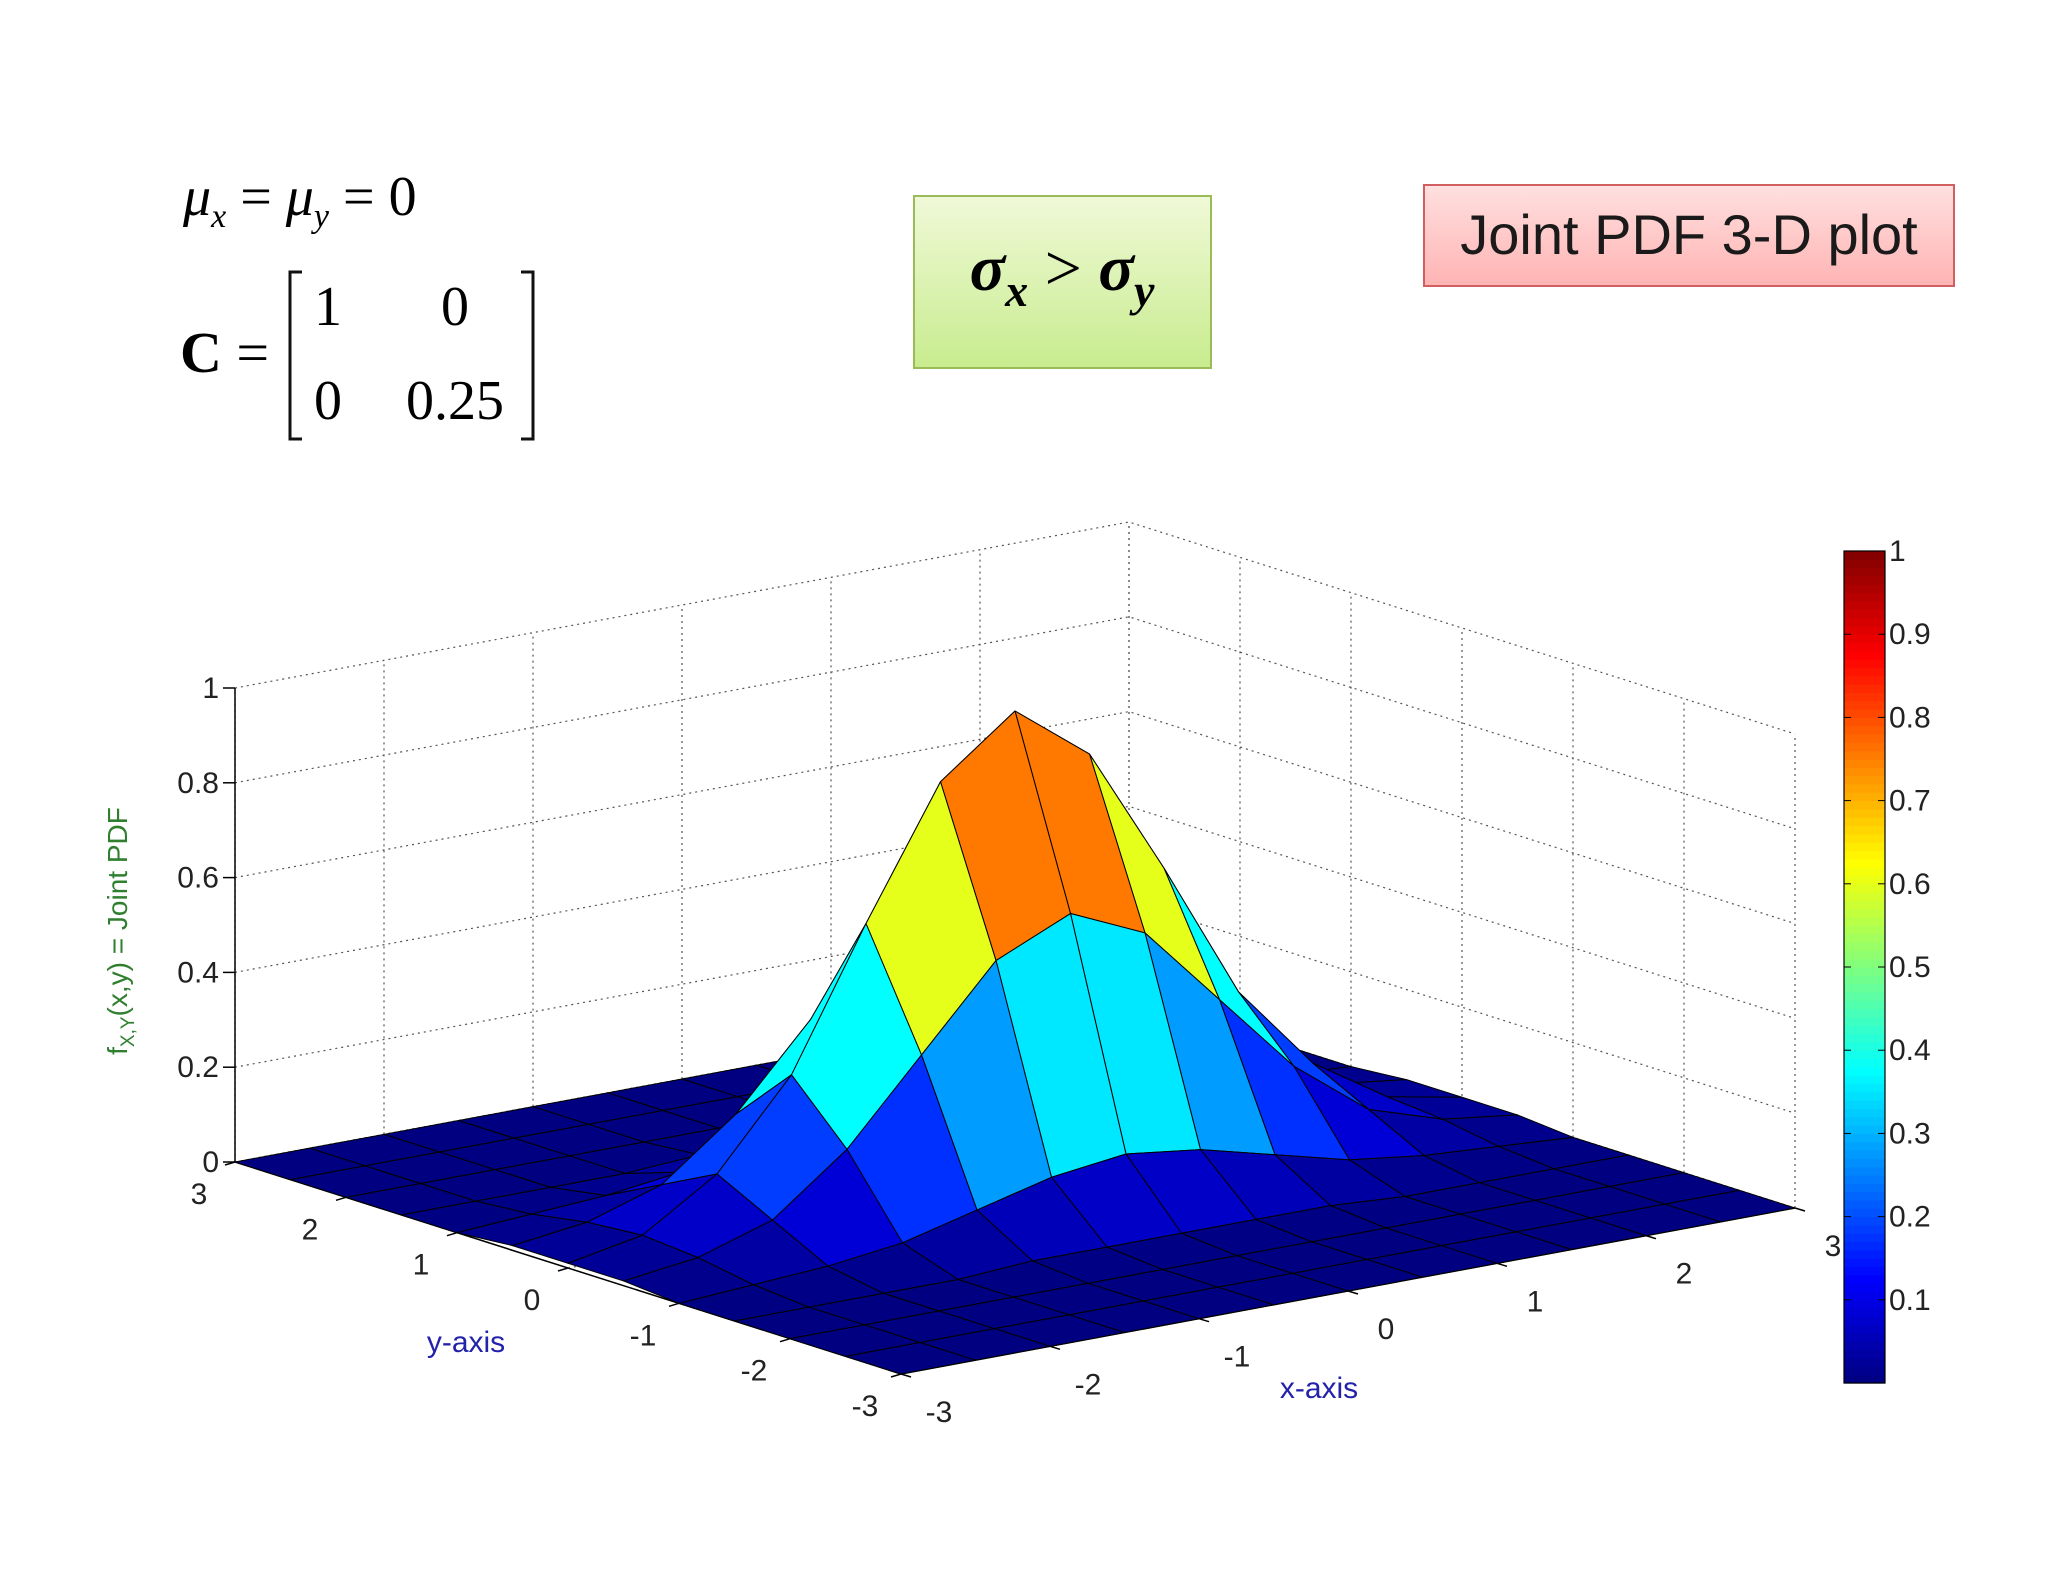 This screenshot has width=2048, height=1582. Describe the element at coordinates (910, 1358) in the screenshot. I see `surface-cell` at that location.